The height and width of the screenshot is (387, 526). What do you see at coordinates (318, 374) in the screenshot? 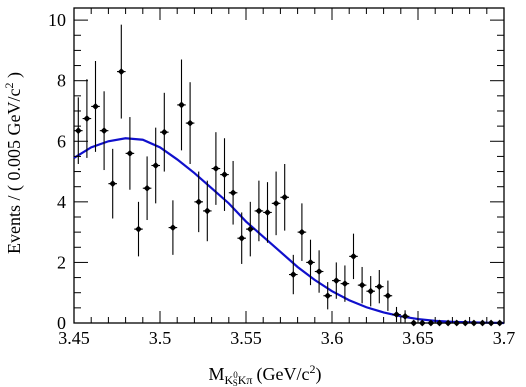
I see `x-axis-title-units-close: )` at bounding box center [318, 374].